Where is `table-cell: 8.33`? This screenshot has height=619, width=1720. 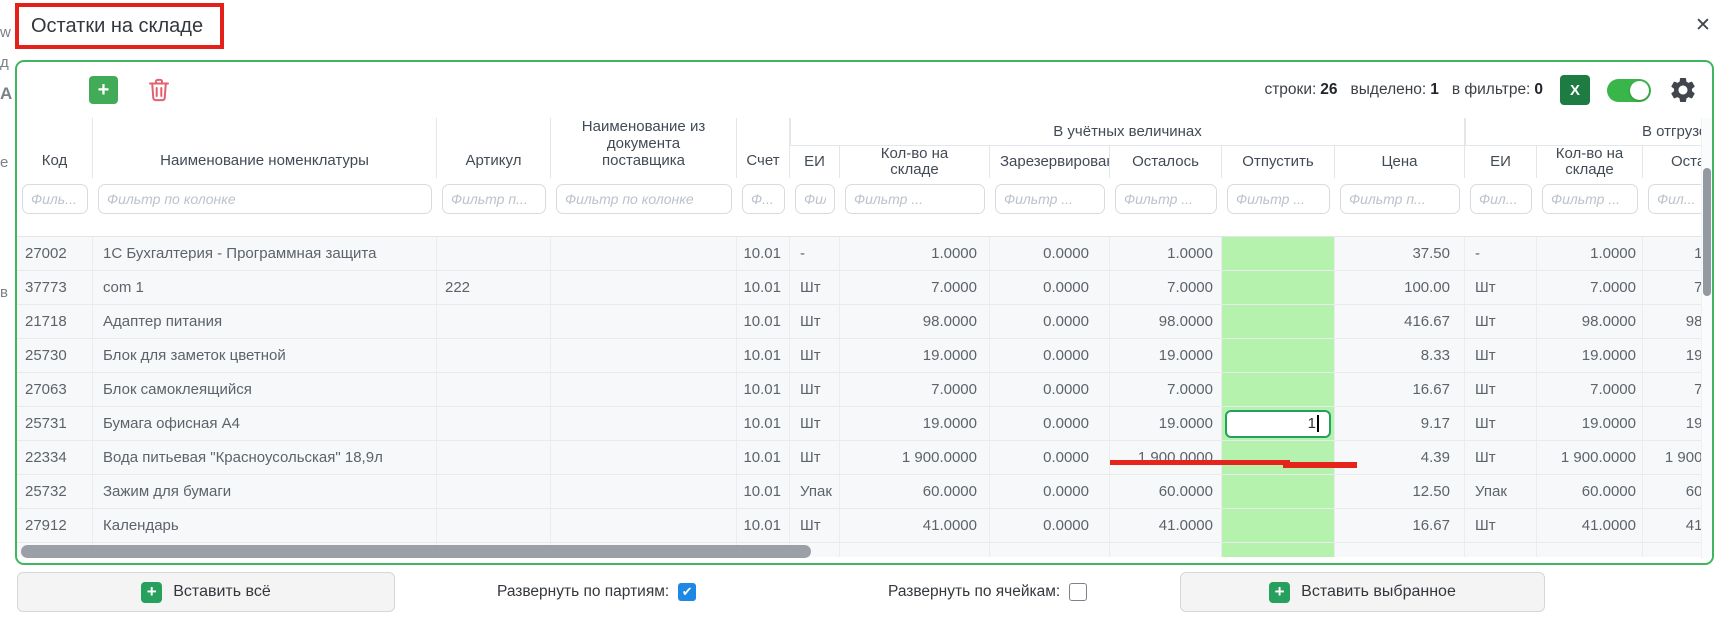 table-cell: 8.33 is located at coordinates (1400, 355).